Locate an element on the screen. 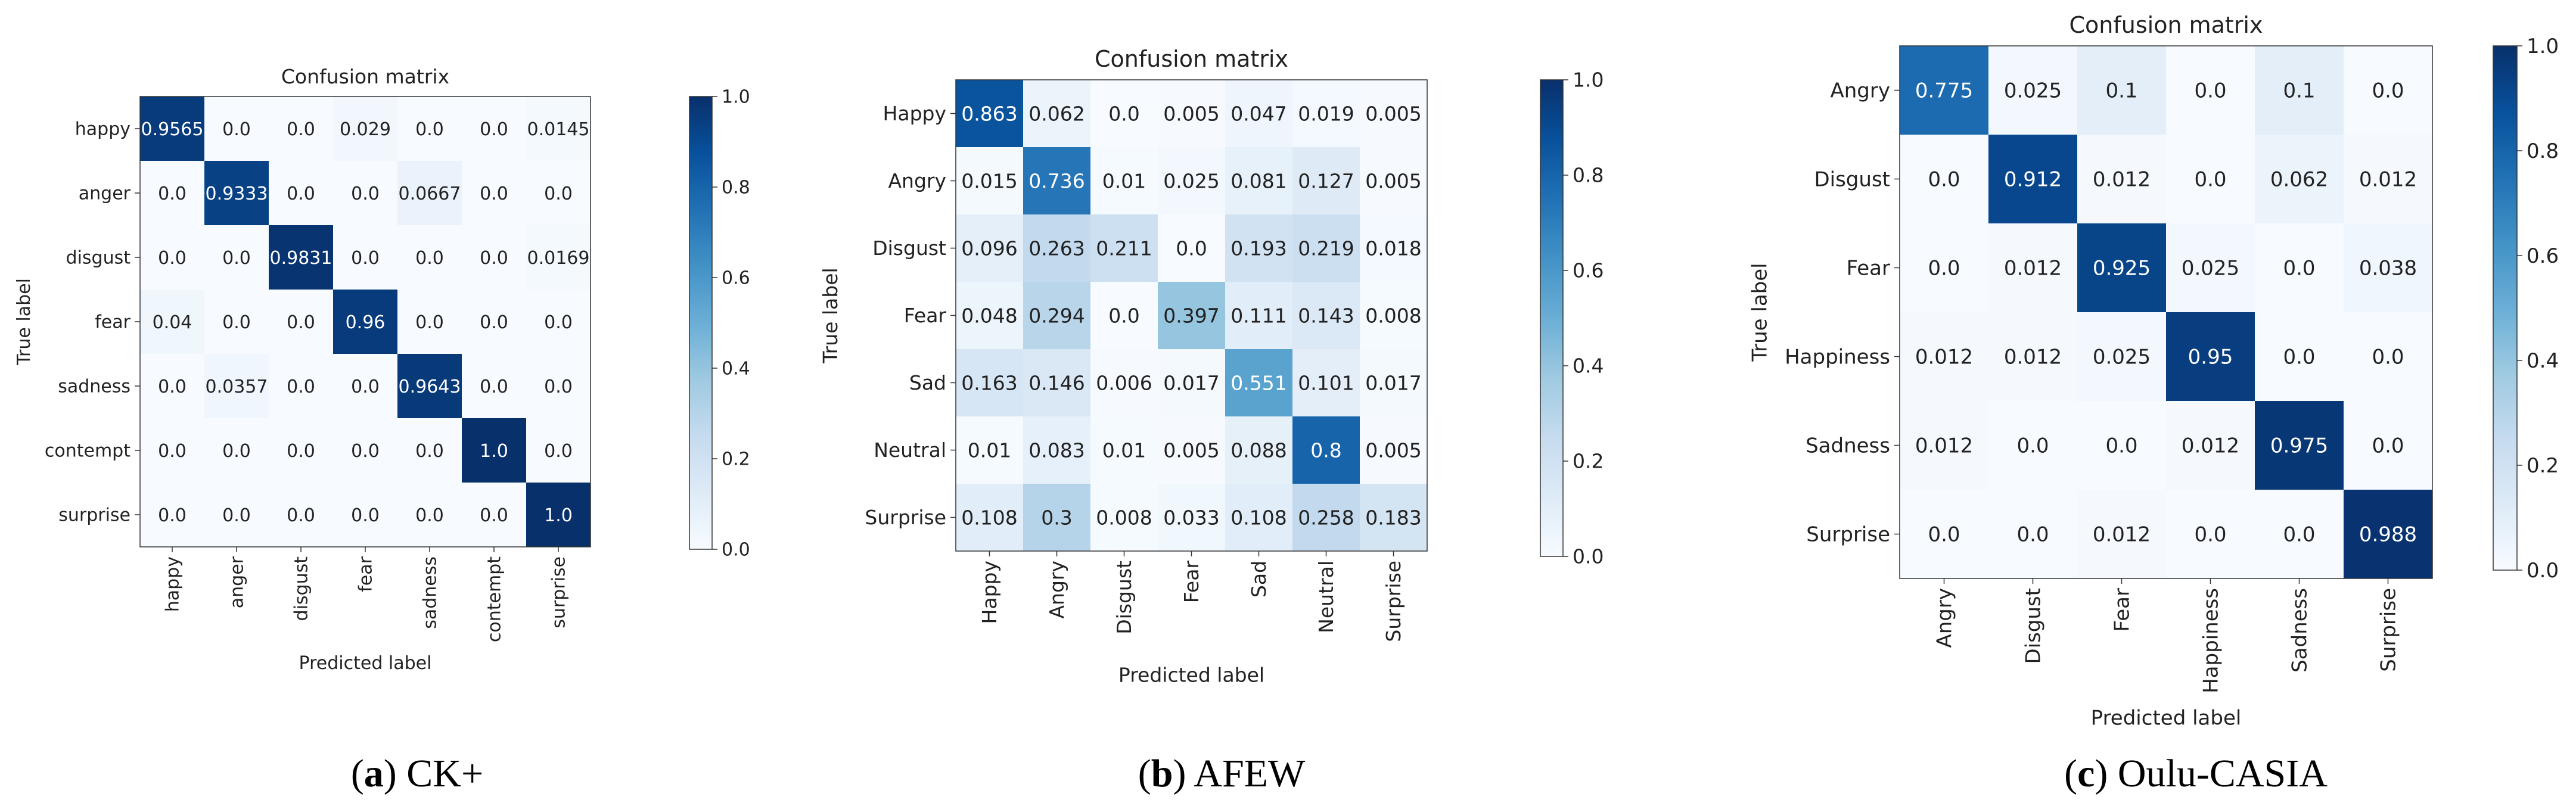  cell-value-label: 0.019 is located at coordinates (1326, 113).